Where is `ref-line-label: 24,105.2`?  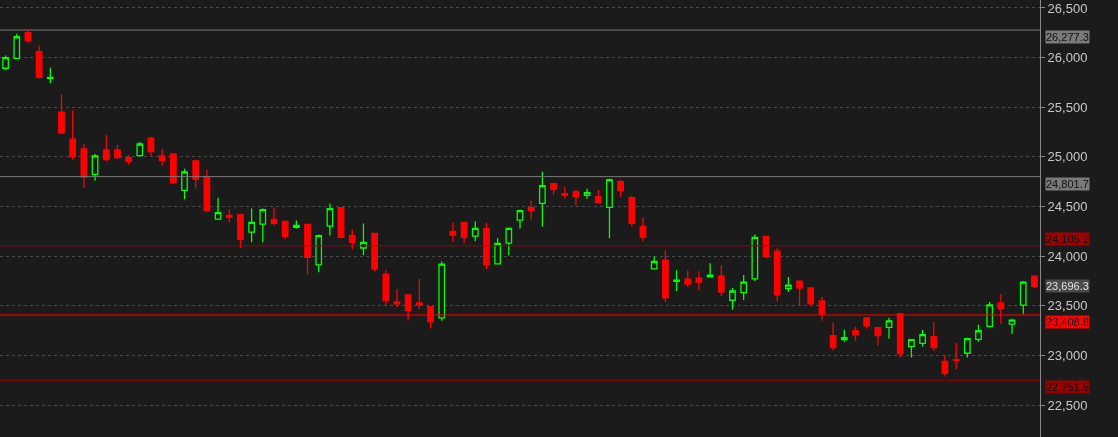 ref-line-label: 24,105.2 is located at coordinates (1067, 239).